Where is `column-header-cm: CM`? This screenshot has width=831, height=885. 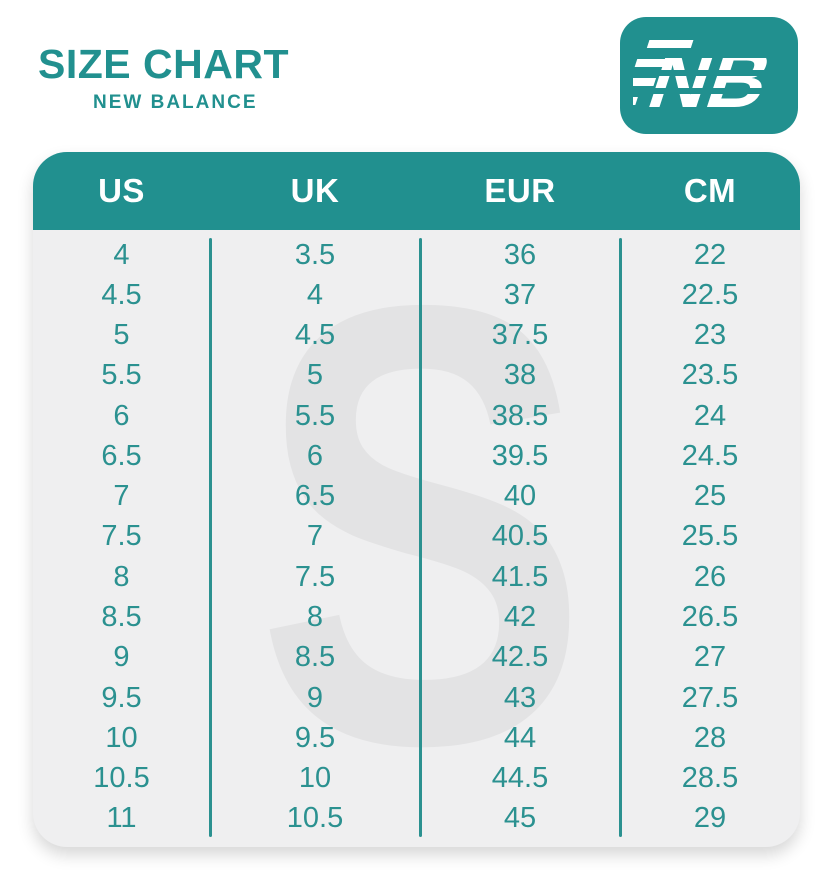 column-header-cm: CM is located at coordinates (710, 190).